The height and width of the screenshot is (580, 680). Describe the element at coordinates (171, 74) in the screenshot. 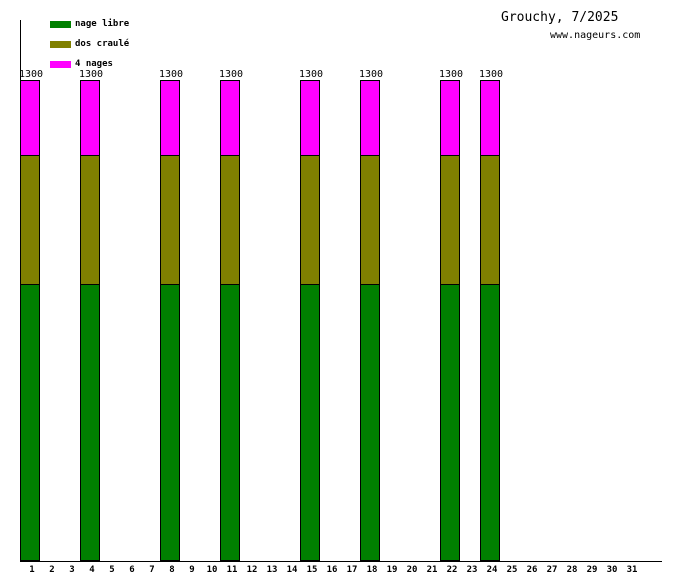

I see `bar-value-label-day-8: 1300` at that location.